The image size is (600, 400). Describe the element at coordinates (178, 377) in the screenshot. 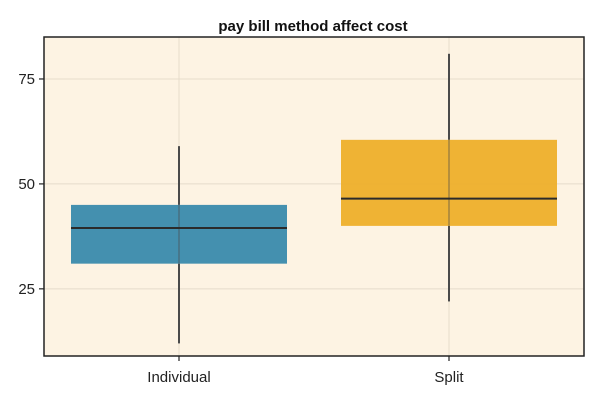

I see `x-tick-label: Individual` at that location.